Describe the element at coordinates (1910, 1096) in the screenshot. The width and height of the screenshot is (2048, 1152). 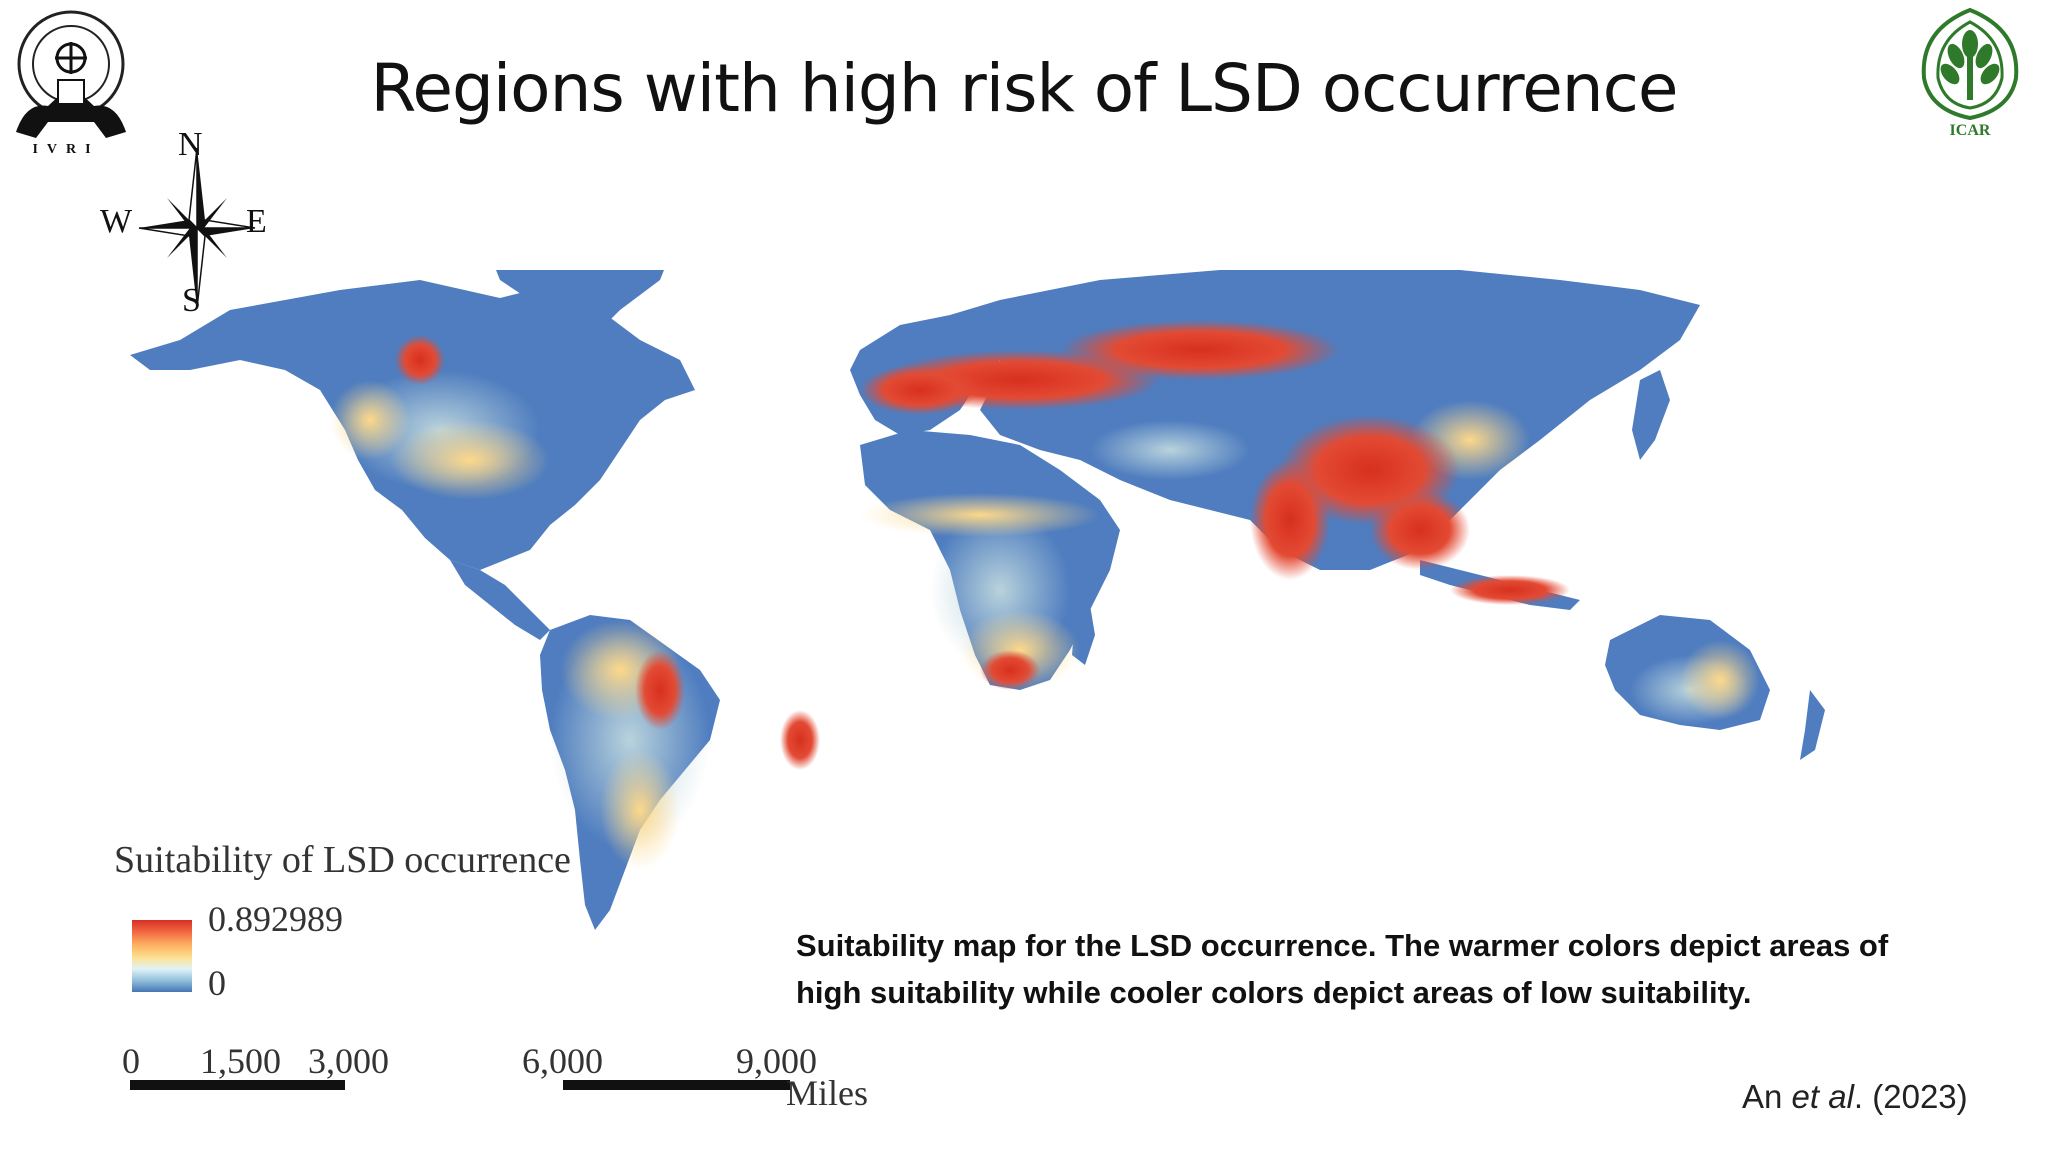
I see `citation-year: . (2023)` at that location.